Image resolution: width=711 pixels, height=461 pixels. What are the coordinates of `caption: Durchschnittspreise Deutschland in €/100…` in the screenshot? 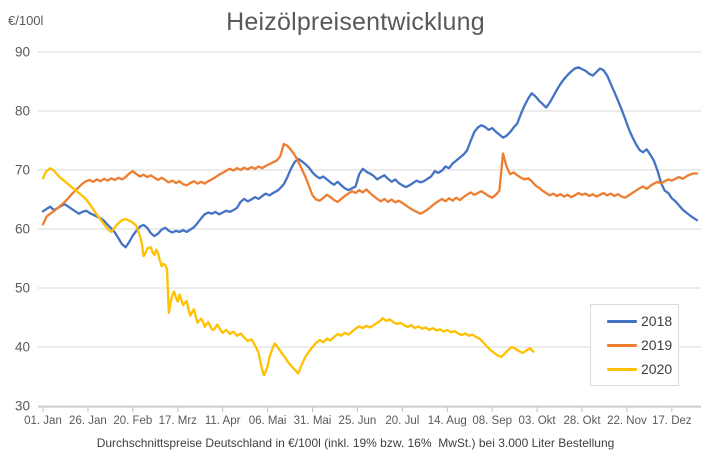 It's located at (355, 443).